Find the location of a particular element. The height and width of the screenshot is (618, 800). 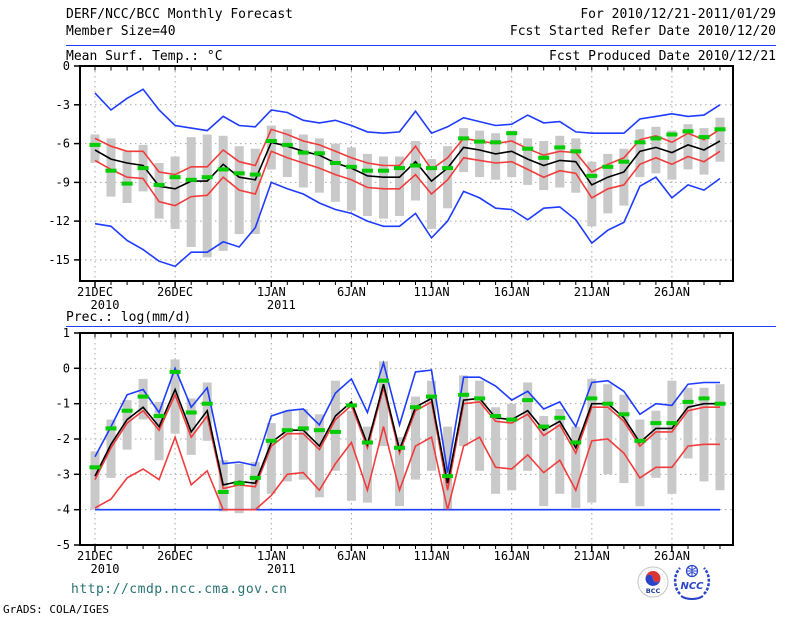

x-tick-label: 1JAN is located at coordinates (271, 292).